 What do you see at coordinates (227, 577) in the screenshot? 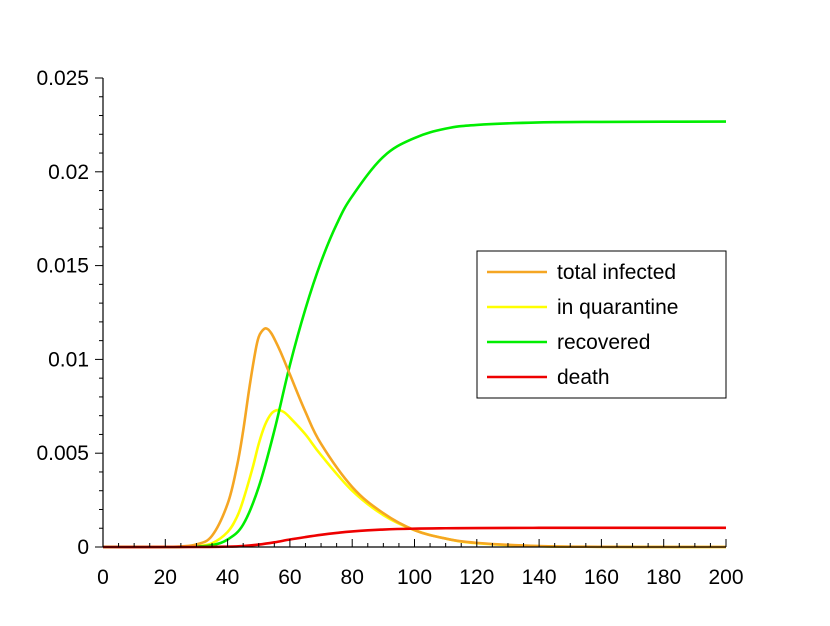
I see `x-tick-label: 40` at bounding box center [227, 577].